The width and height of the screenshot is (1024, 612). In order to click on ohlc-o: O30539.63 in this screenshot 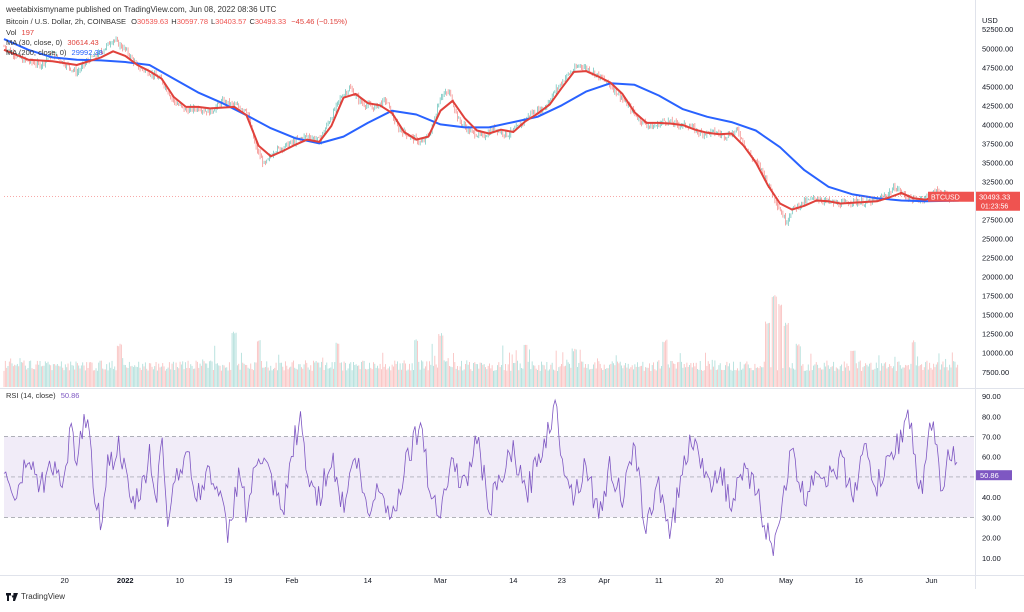, I will do `click(150, 21)`.